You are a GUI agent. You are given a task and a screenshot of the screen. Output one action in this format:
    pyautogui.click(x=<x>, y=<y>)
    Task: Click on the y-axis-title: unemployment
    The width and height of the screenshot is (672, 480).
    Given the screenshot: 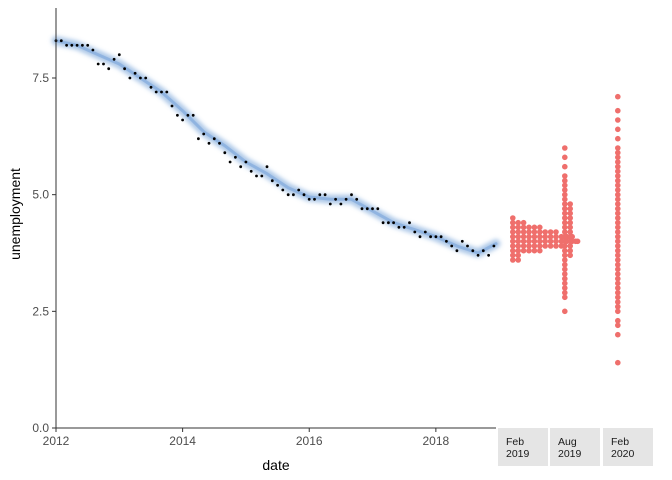 What is the action you would take?
    pyautogui.click(x=15, y=214)
    